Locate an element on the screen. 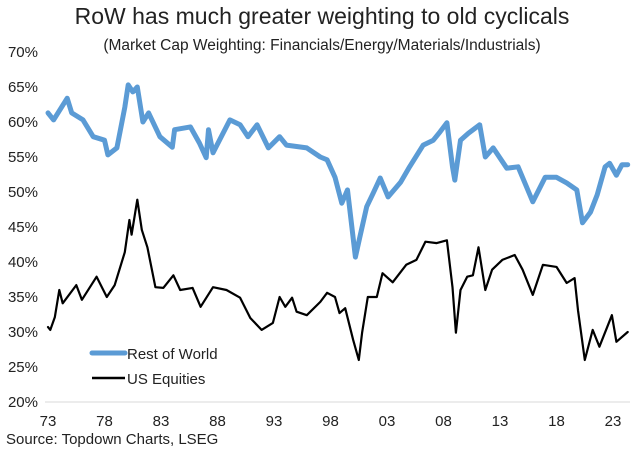 This screenshot has width=640, height=456. y-tick-label: 60% is located at coordinates (23, 122).